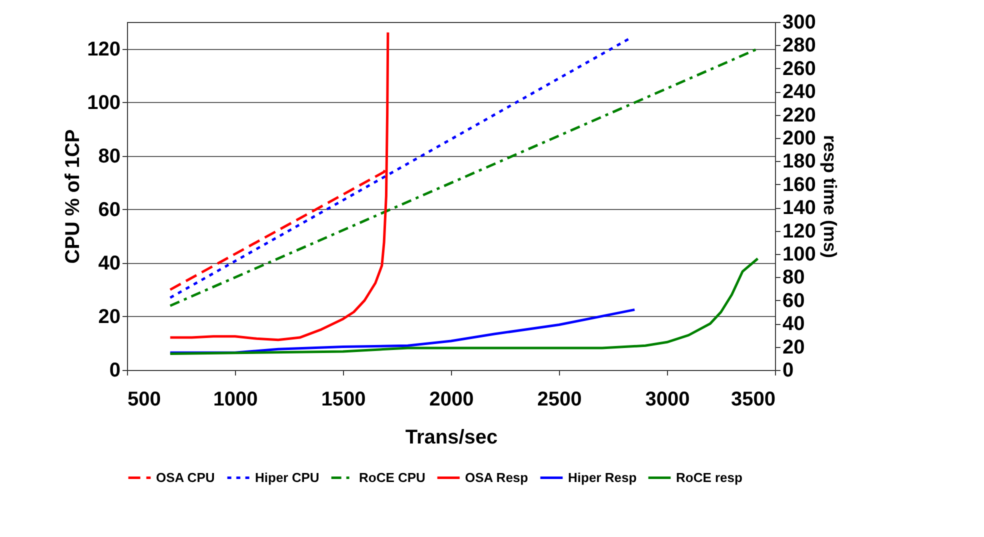 Image resolution: width=984 pixels, height=537 pixels. Describe the element at coordinates (799, 231) in the screenshot. I see `y2-tick-label: 120` at that location.